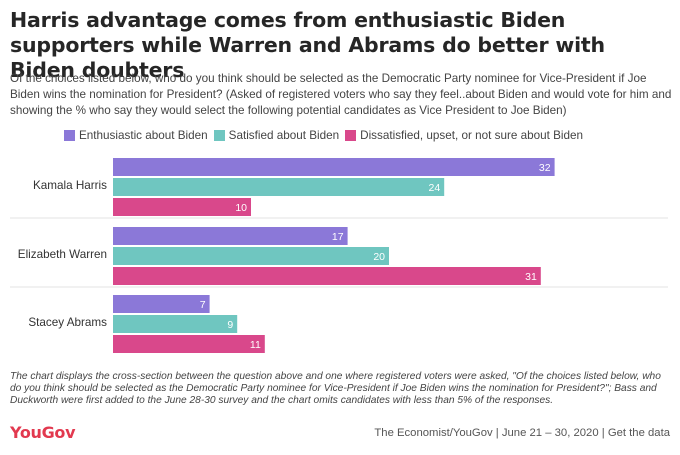  What do you see at coordinates (351, 135) in the screenshot?
I see `legend-swatch-dissatisfied` at bounding box center [351, 135].